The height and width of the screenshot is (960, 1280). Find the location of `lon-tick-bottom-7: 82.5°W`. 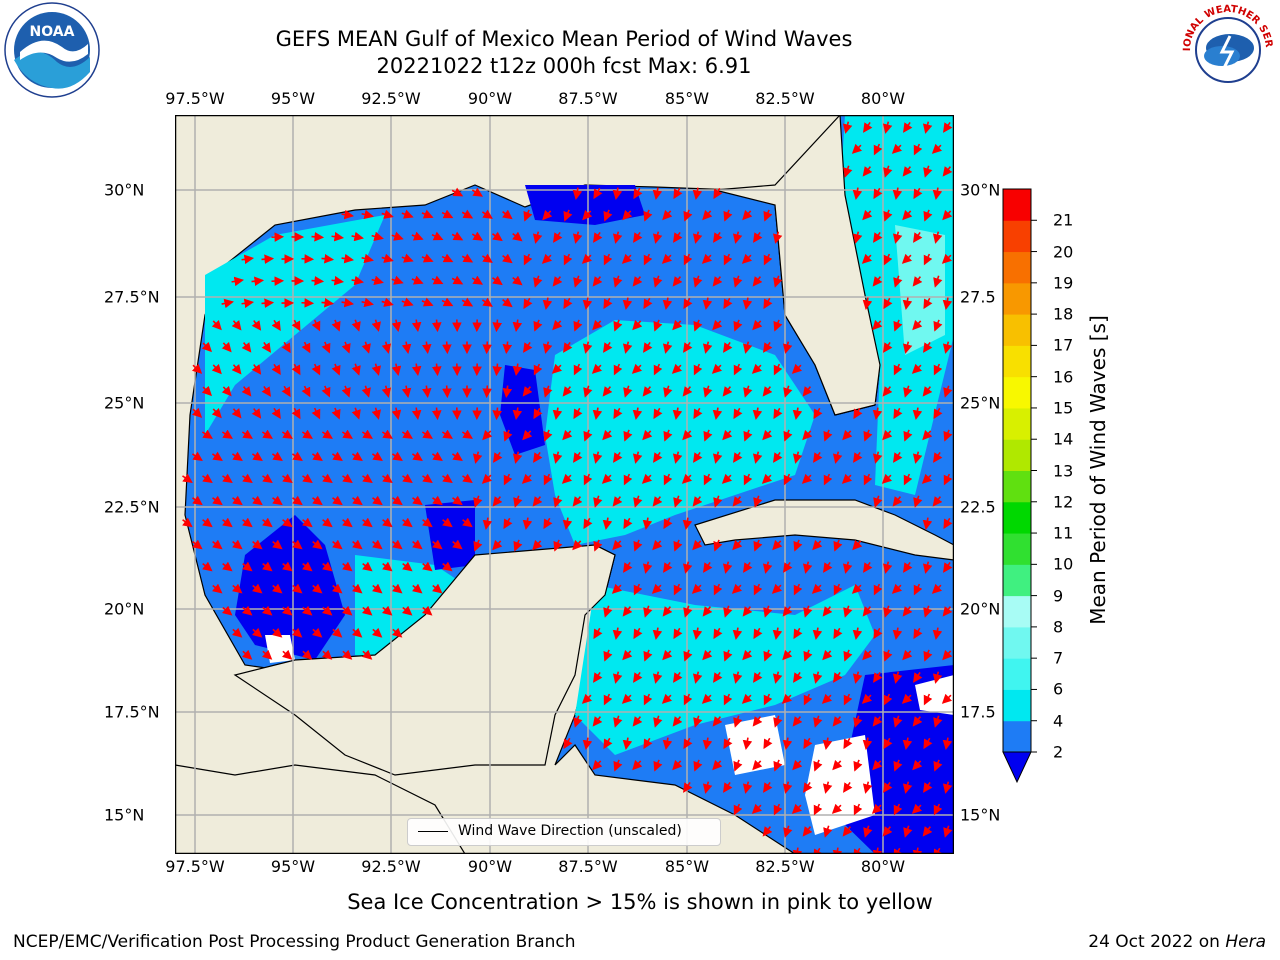

lon-tick-bottom-7: 82.5°W is located at coordinates (785, 866).